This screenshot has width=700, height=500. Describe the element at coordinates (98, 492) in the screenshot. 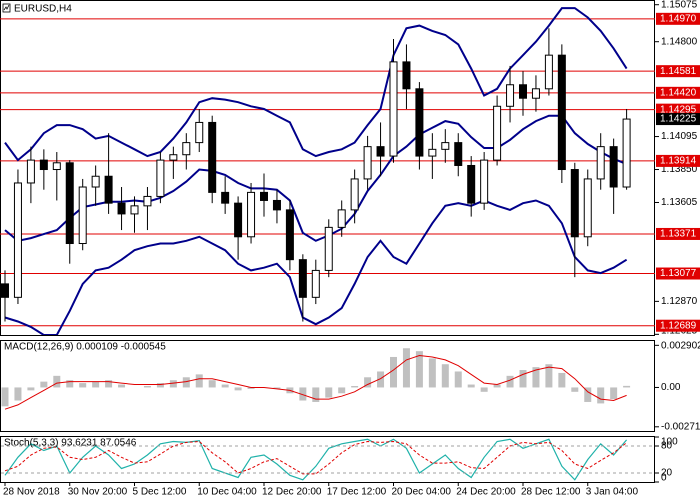

I see `x-tick-label: 30 Nov 20:00` at that location.